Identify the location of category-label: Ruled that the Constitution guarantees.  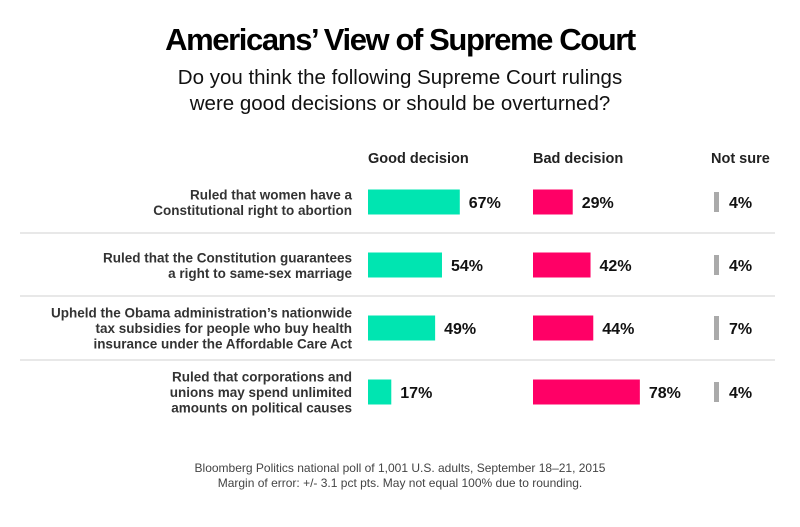
(227, 257).